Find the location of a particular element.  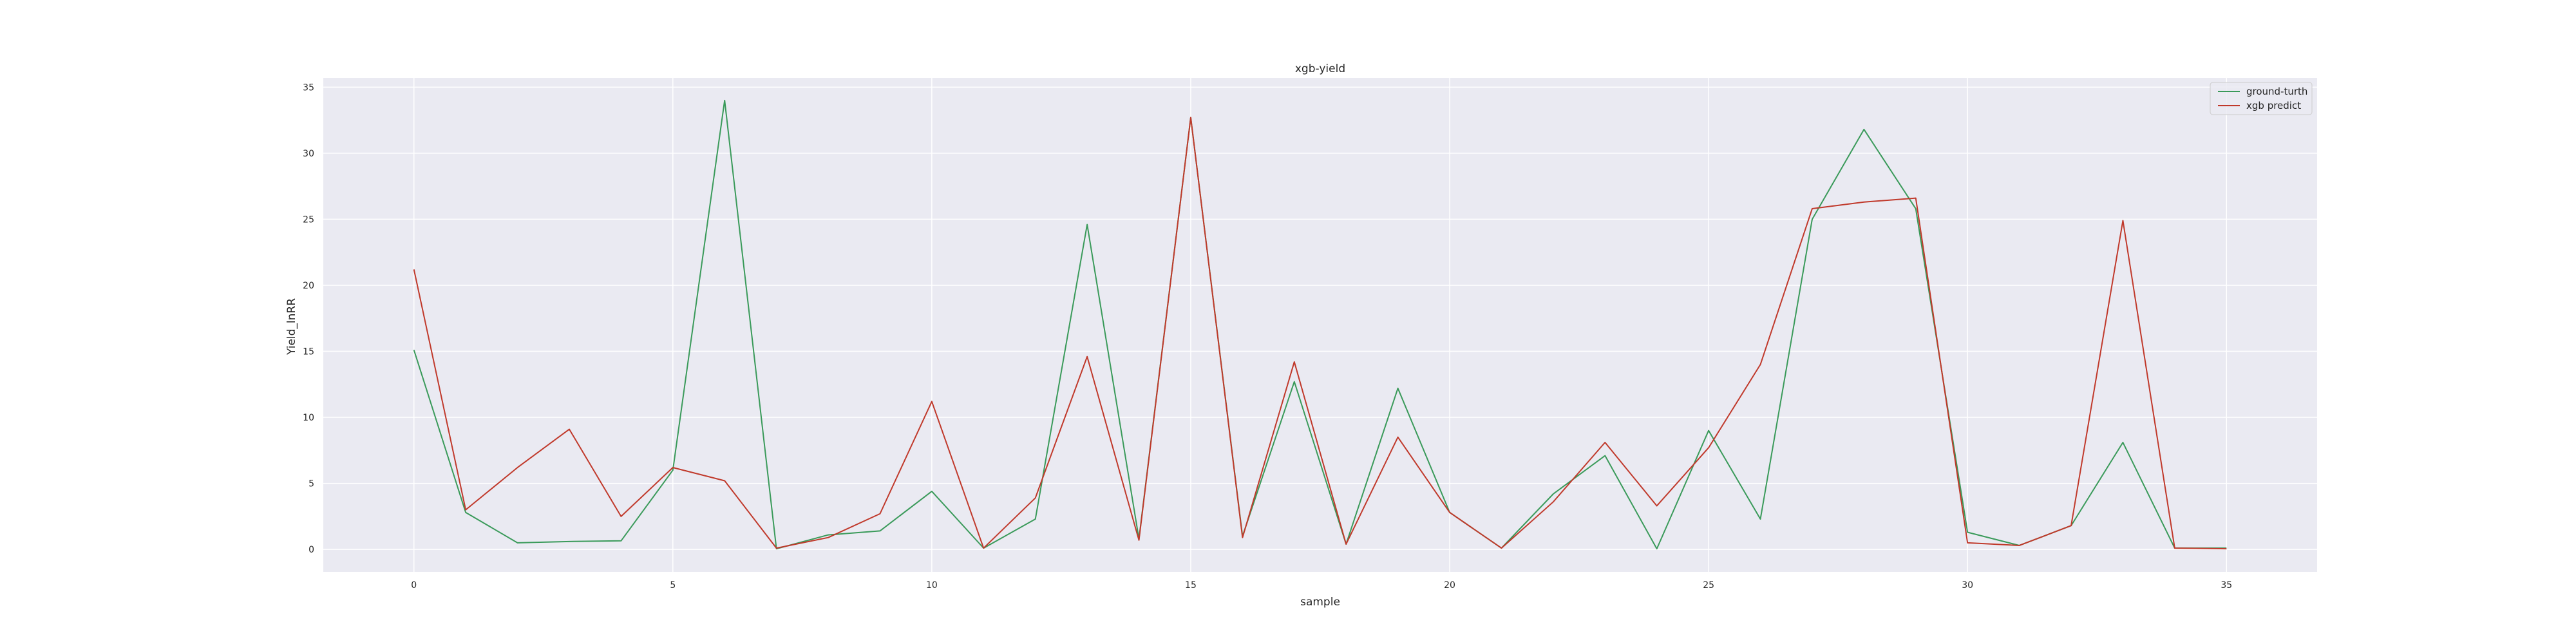

y-tick-label: 15 is located at coordinates (309, 352).